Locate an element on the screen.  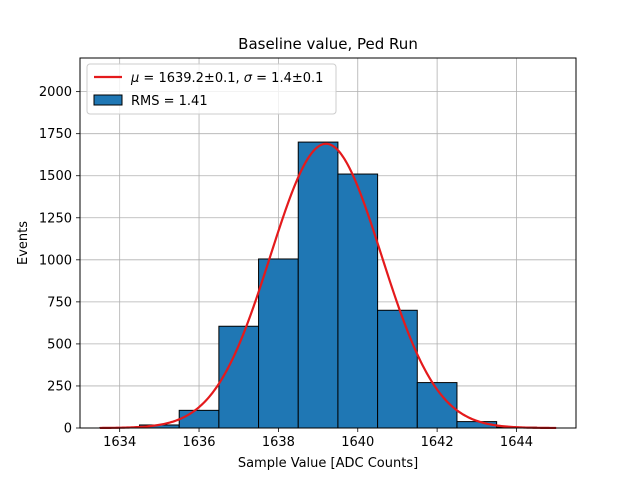
y-tick-label: 750 is located at coordinates (59, 302).